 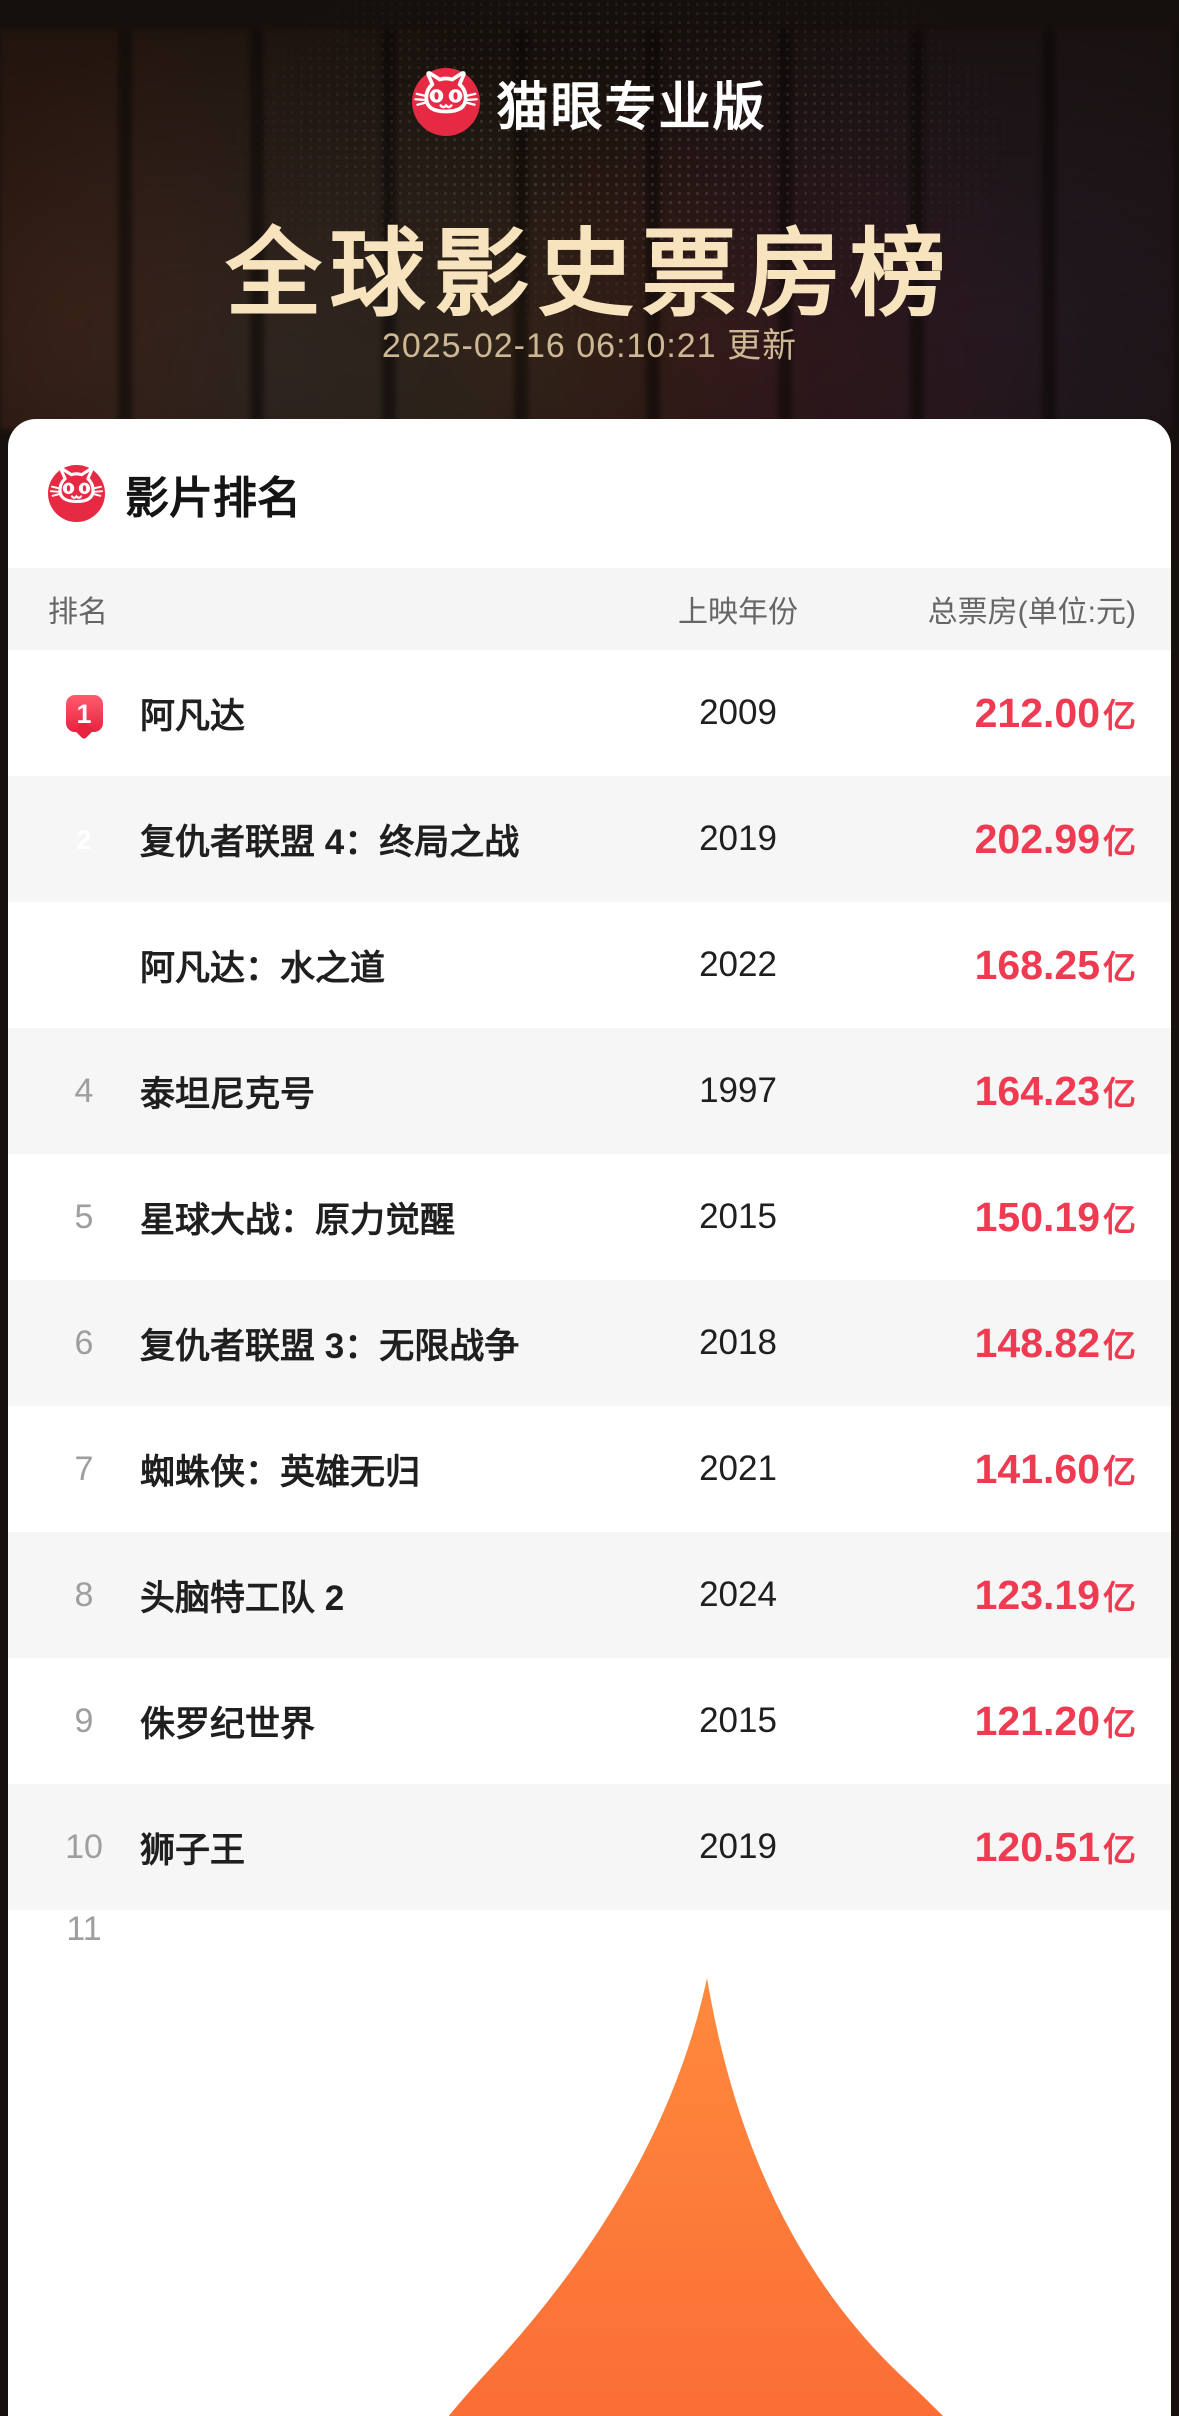 What do you see at coordinates (228, 1094) in the screenshot?
I see `movie-title: 泰坦尼克号` at bounding box center [228, 1094].